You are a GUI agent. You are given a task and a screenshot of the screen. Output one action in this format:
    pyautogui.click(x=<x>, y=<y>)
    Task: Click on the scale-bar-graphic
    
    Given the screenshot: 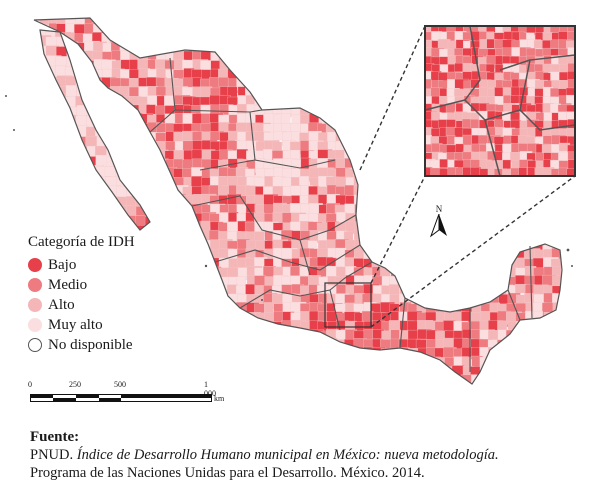 What is the action you would take?
    pyautogui.click(x=121, y=398)
    